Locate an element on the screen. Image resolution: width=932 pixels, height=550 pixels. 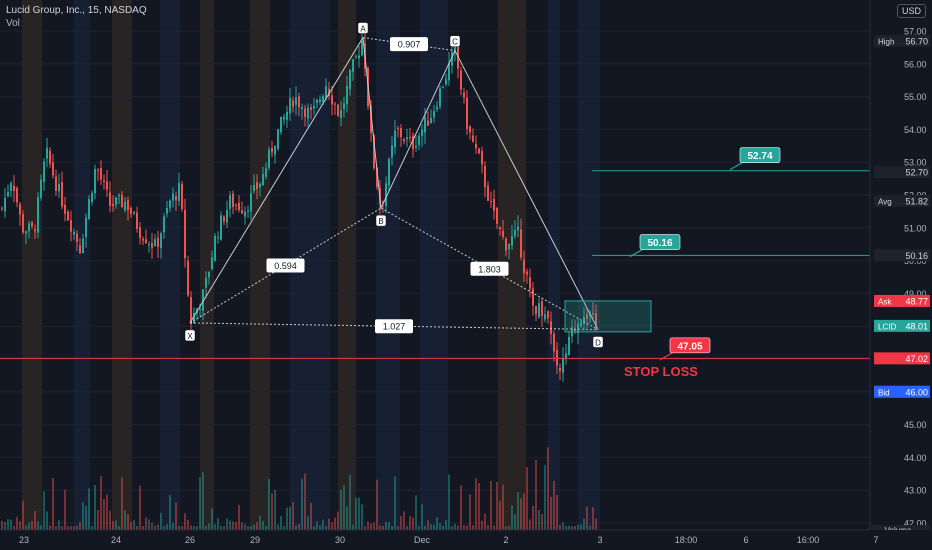
price-tick-label: 55.00 is located at coordinates (915, 97).